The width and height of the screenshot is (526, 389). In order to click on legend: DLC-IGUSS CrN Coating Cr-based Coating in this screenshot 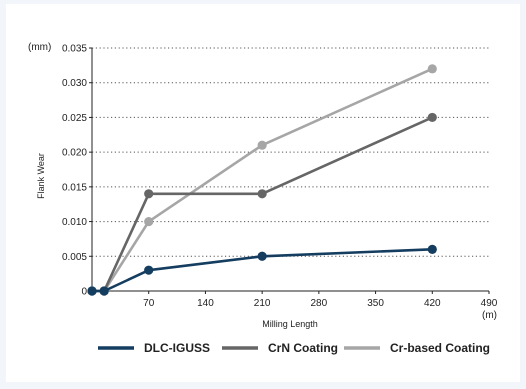, I will do `click(294, 348)`.